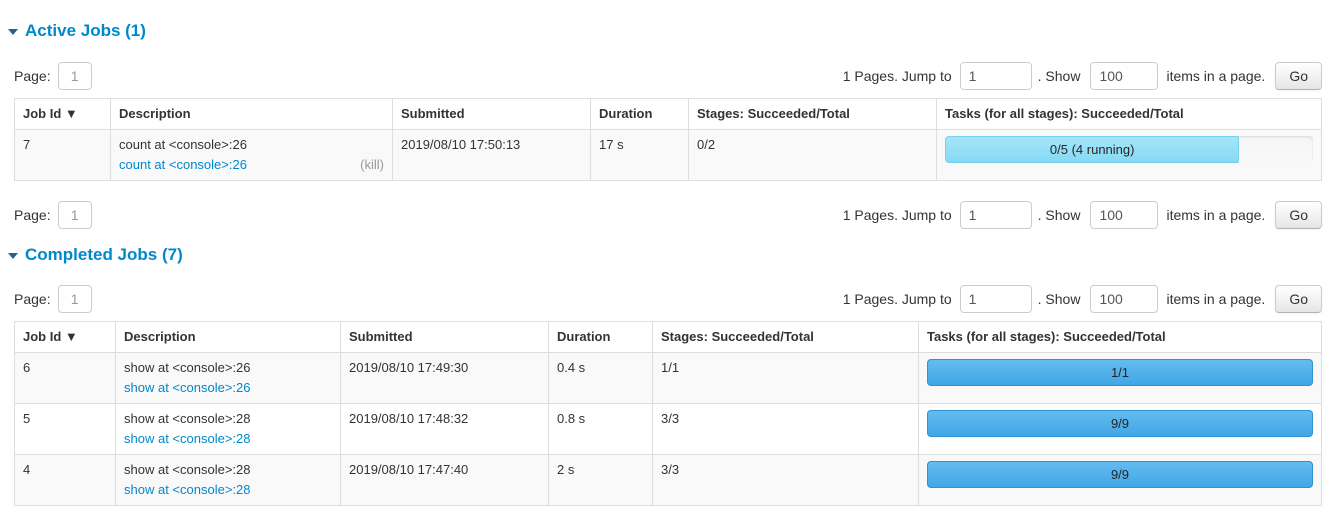  I want to click on tasks-progress-fill: 1/1, so click(1120, 372).